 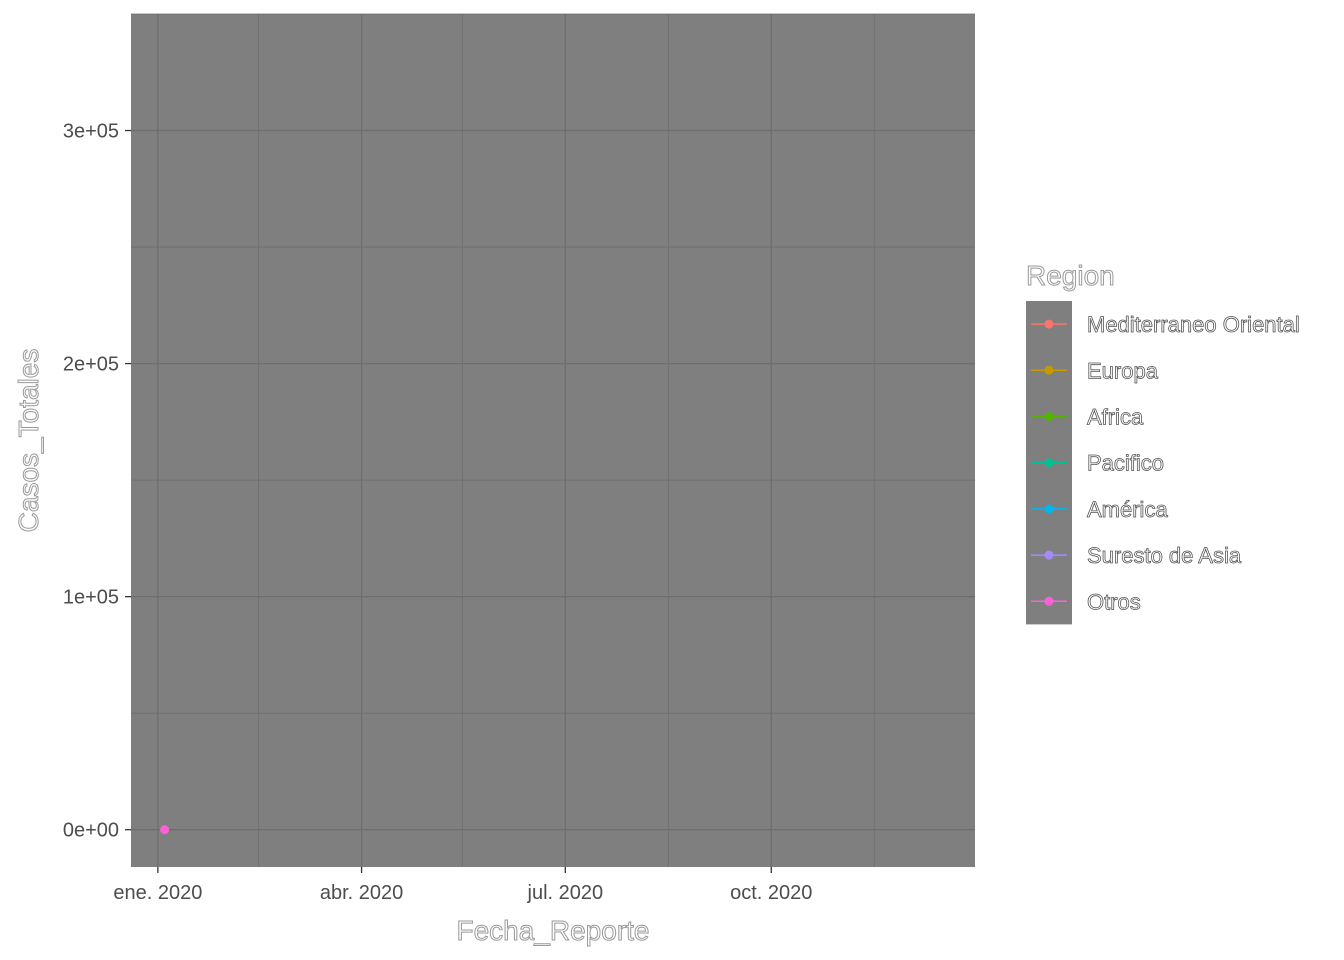 I want to click on y-axis-title: Casos_Totales, so click(x=28, y=441).